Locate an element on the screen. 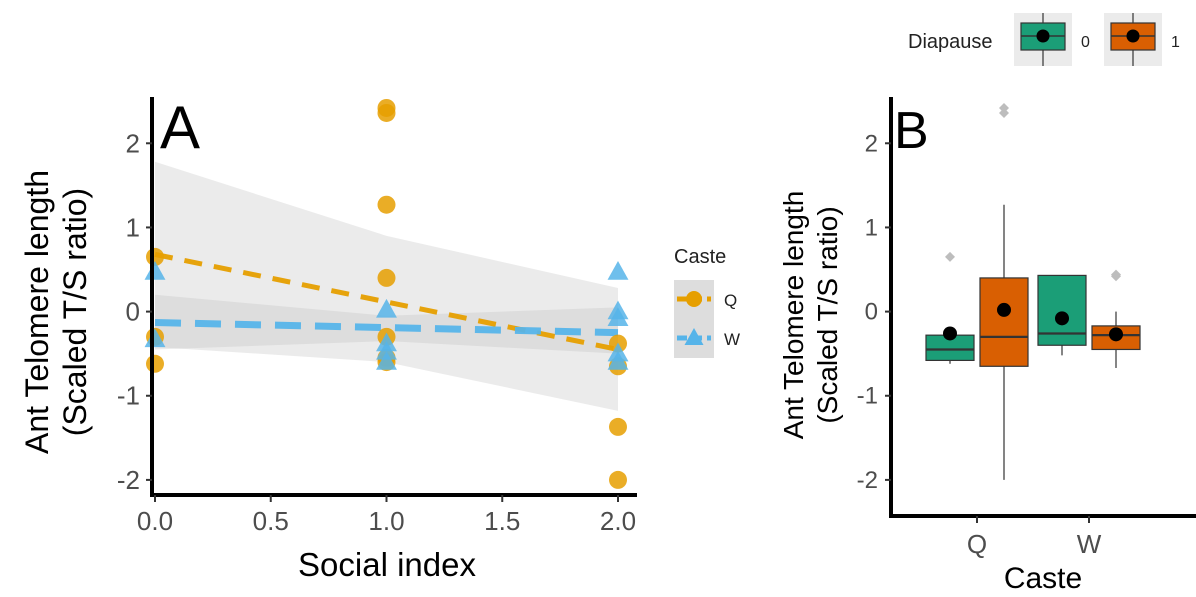 This screenshot has width=1196, height=597. x-ticks: 0.0 0.5 1.0 1.5 2.0 is located at coordinates (386, 515).